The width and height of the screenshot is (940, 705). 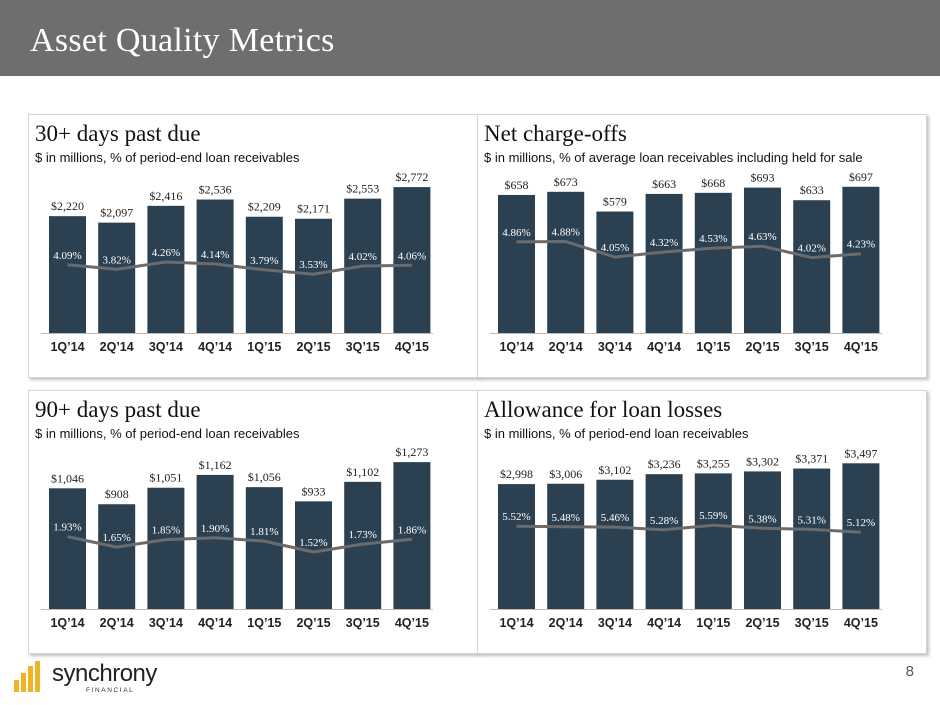 I want to click on value-label: $3,102, so click(x=614, y=470).